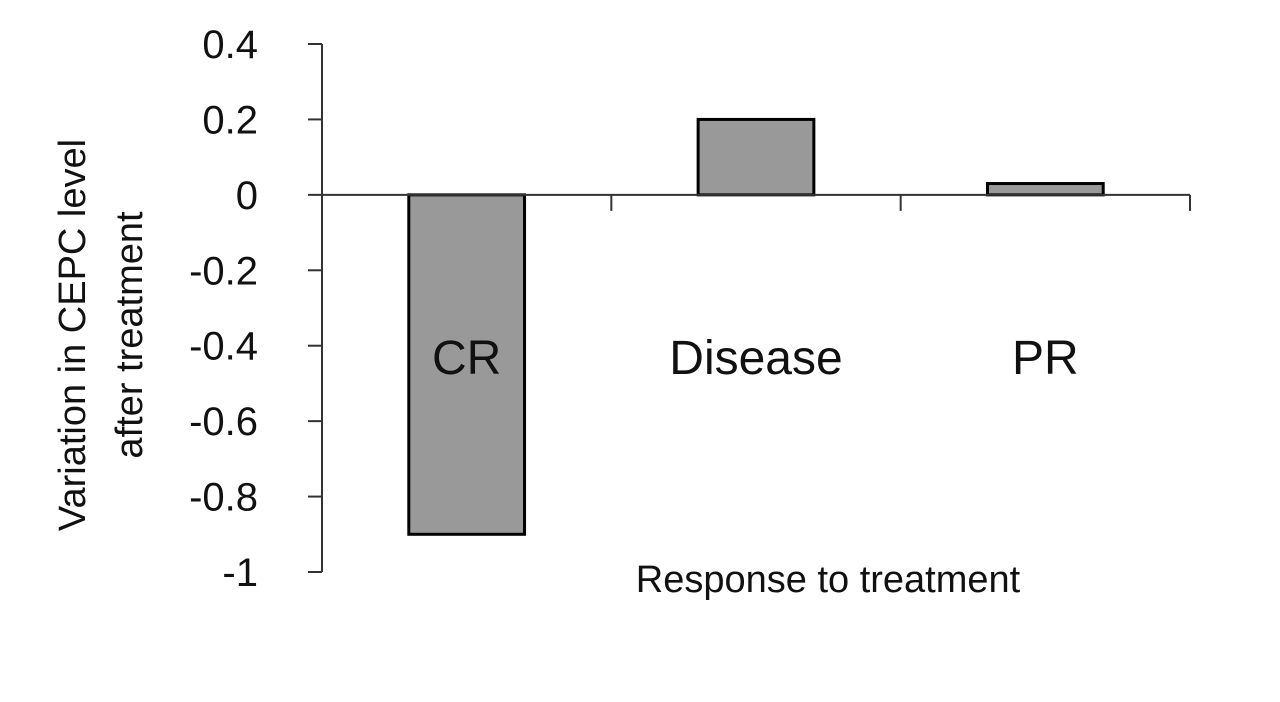 The image size is (1280, 702). Describe the element at coordinates (230, 45) in the screenshot. I see `y-tick-label: 0.4` at that location.